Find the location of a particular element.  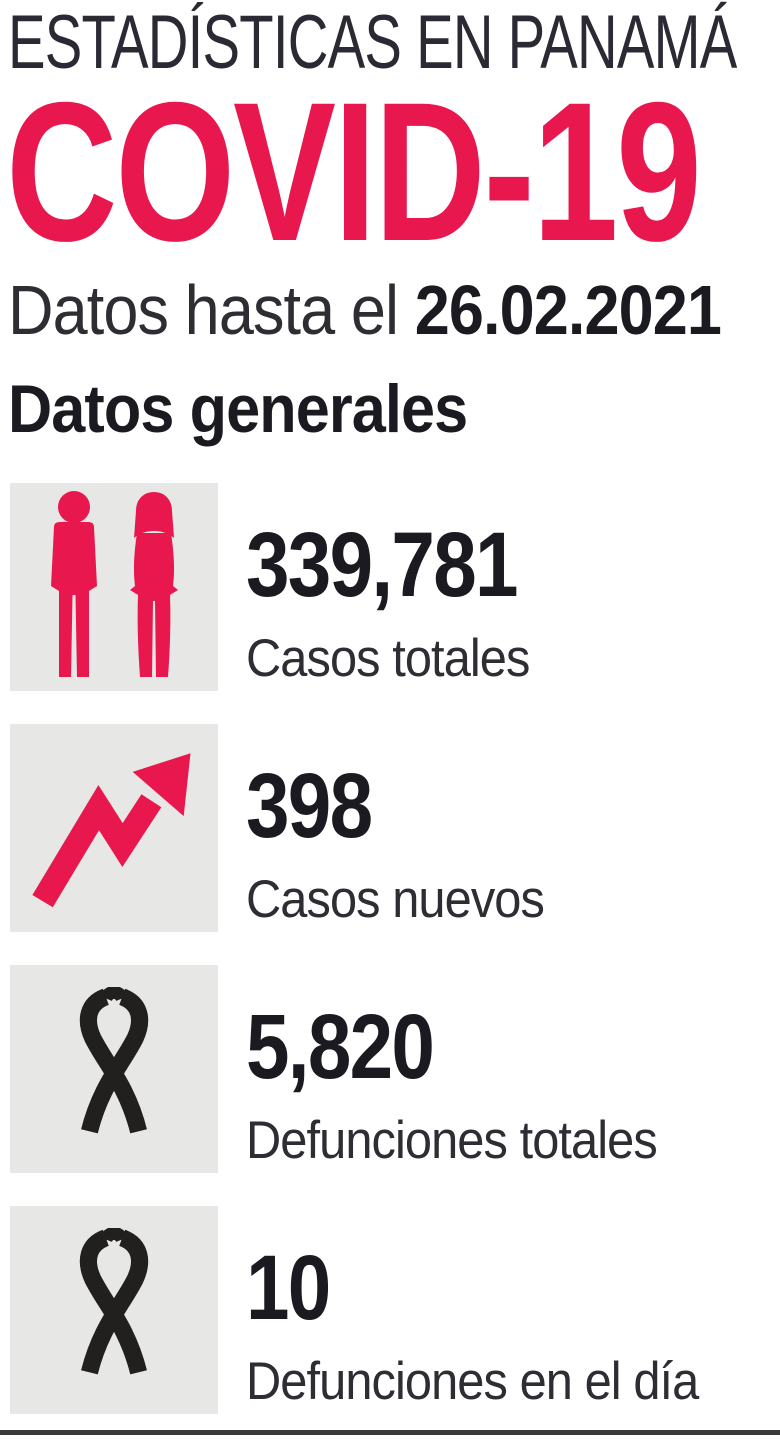

stat-label: Defunciones totales is located at coordinates (452, 1141).